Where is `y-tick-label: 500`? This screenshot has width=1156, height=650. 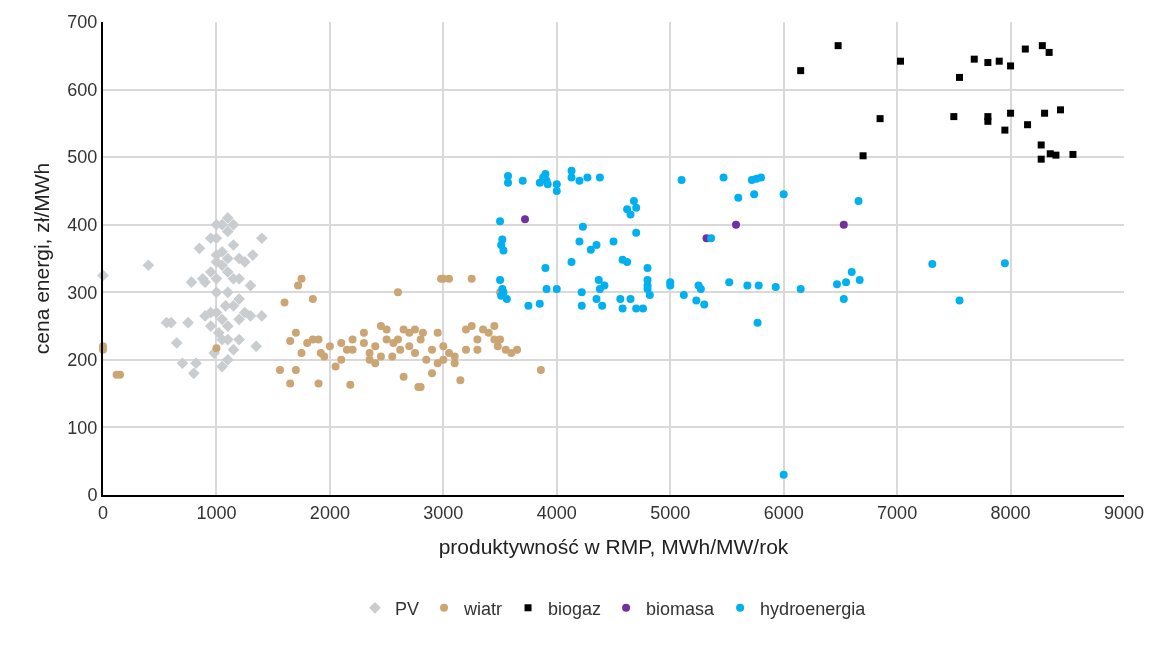 y-tick-label: 500 is located at coordinates (82, 157).